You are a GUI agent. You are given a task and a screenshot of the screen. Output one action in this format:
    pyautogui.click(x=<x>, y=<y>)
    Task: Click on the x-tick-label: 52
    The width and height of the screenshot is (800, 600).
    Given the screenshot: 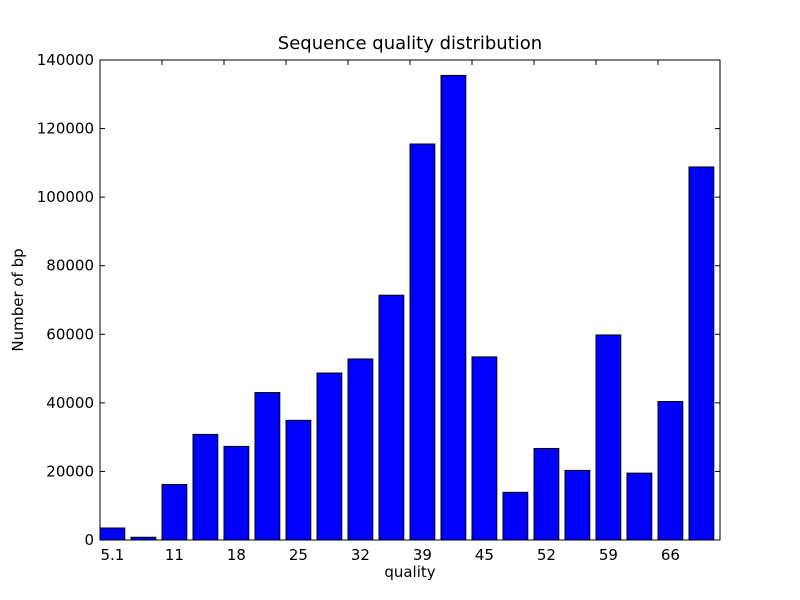 What is the action you would take?
    pyautogui.click(x=546, y=555)
    